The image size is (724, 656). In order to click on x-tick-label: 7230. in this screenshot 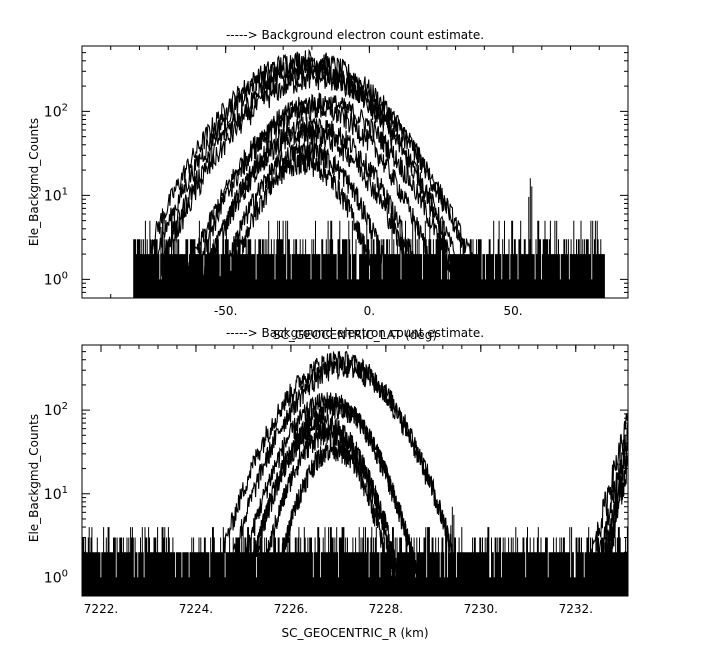, I will do `click(481, 609)`.